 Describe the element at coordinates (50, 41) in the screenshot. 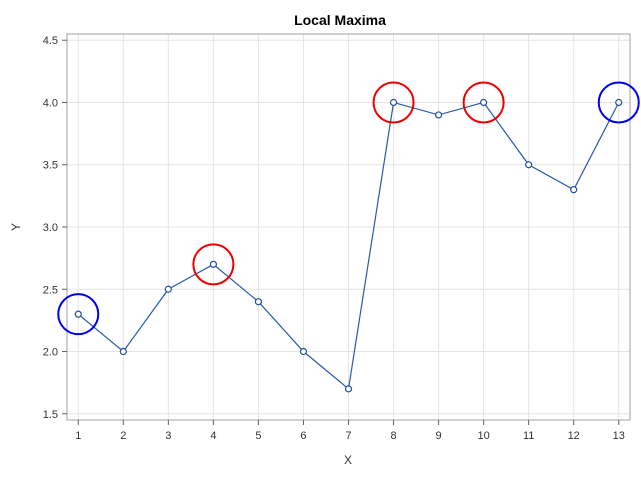

I see `y-tick-label: 4.5` at that location.